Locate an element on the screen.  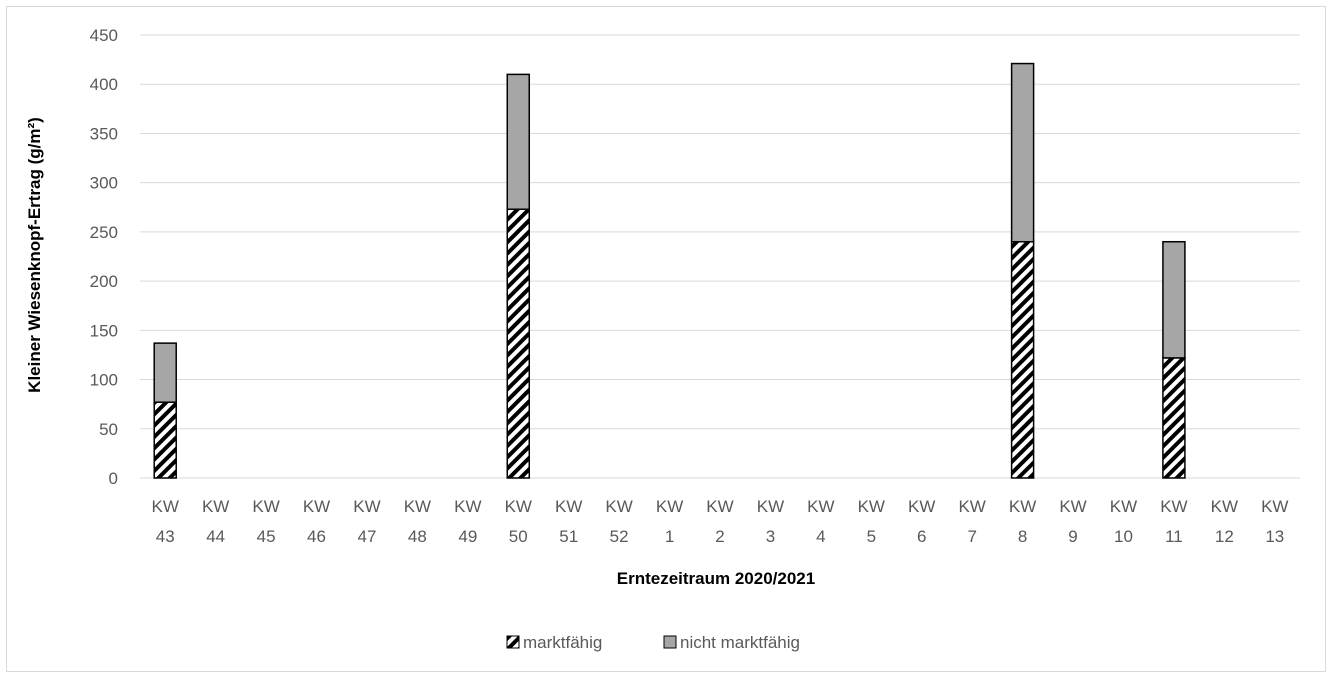
legend-swatch-marktfaehig is located at coordinates (513, 642).